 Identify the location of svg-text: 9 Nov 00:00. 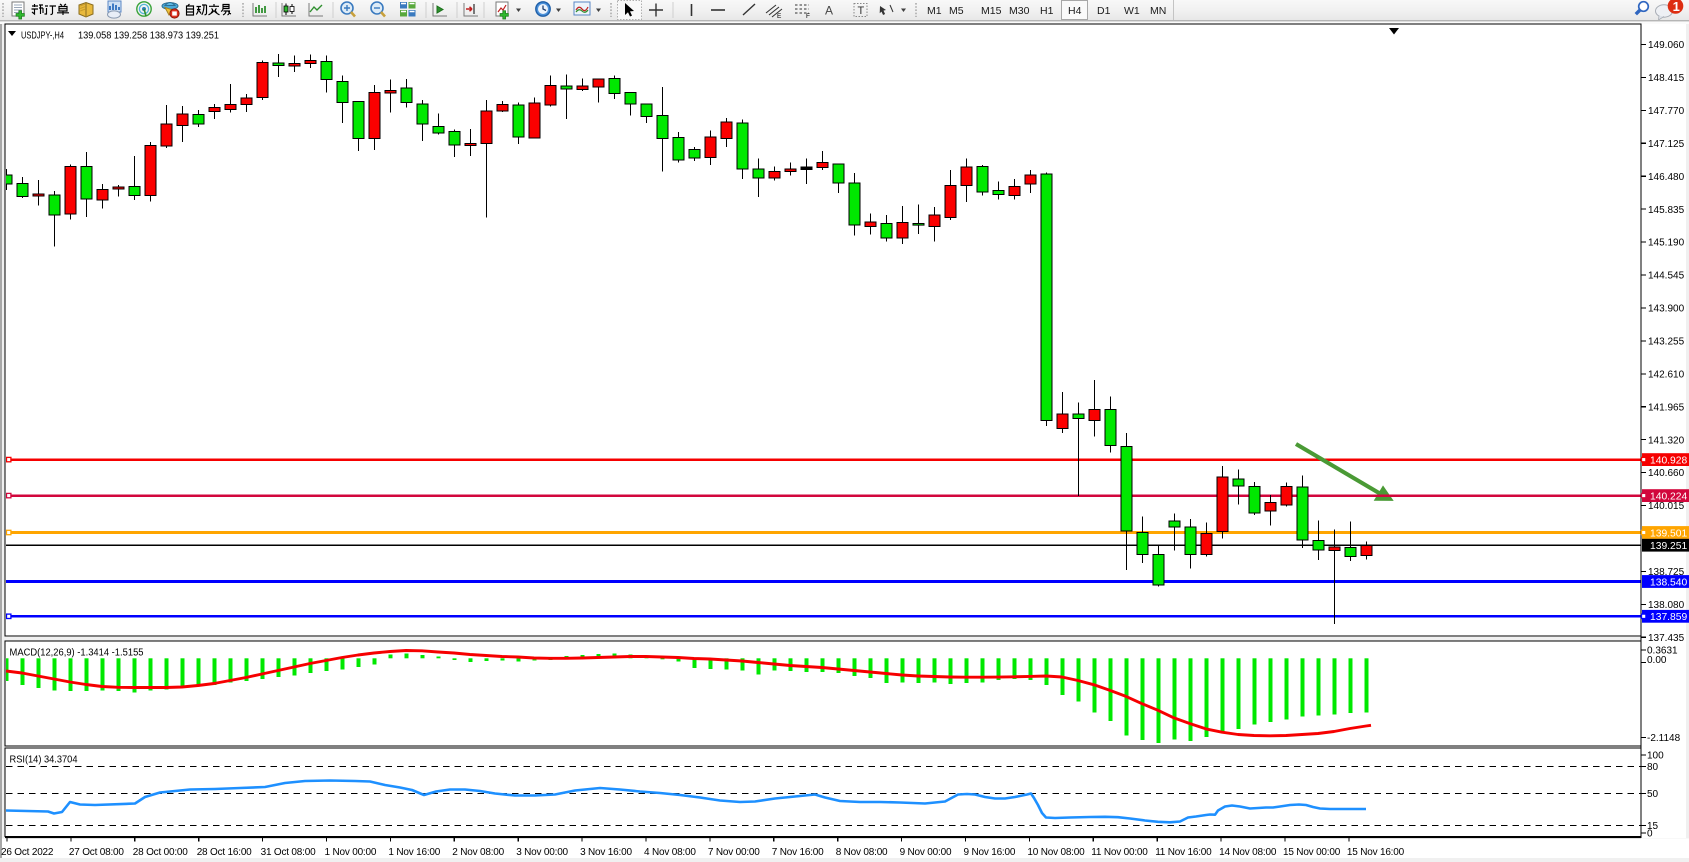
(926, 852).